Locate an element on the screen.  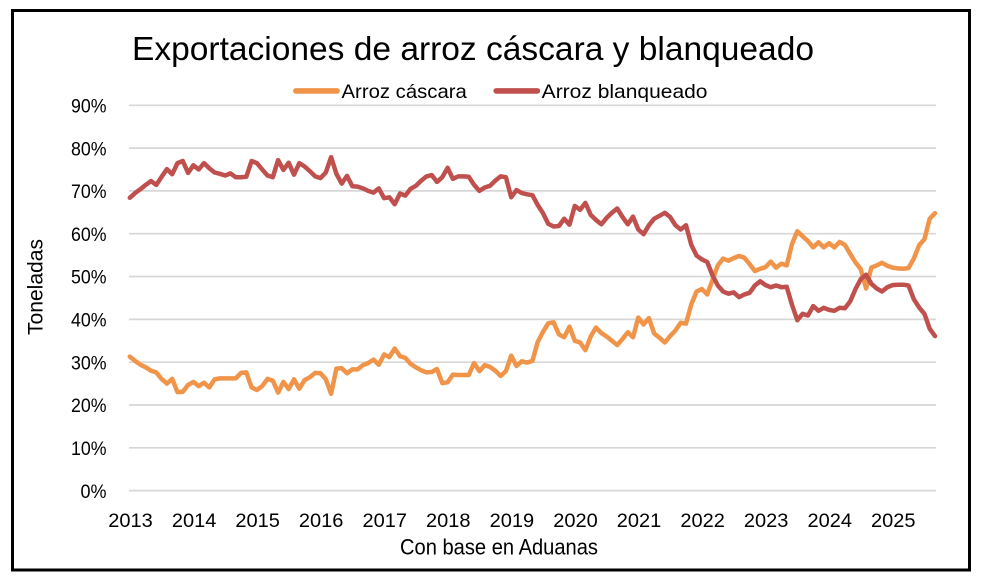
svg-text: 2016 is located at coordinates (321, 521).